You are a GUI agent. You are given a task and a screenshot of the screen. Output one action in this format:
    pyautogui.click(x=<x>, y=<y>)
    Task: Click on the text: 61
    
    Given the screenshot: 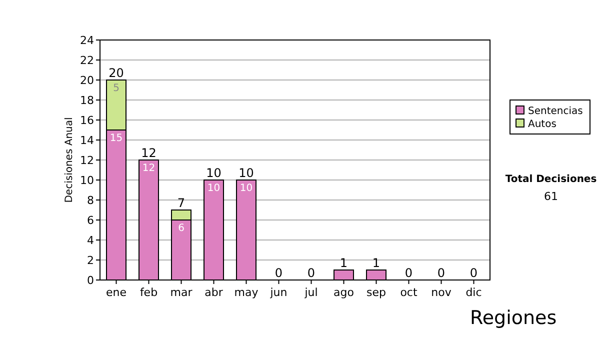 What is the action you would take?
    pyautogui.click(x=551, y=196)
    